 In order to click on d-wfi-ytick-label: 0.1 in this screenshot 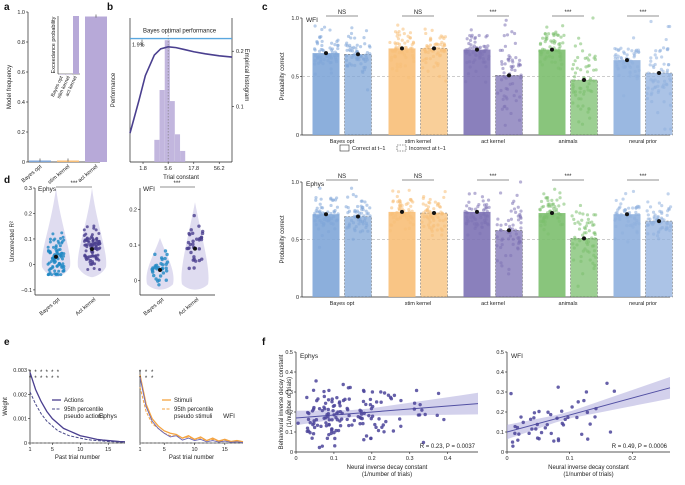, I will do `click(133, 246)`.